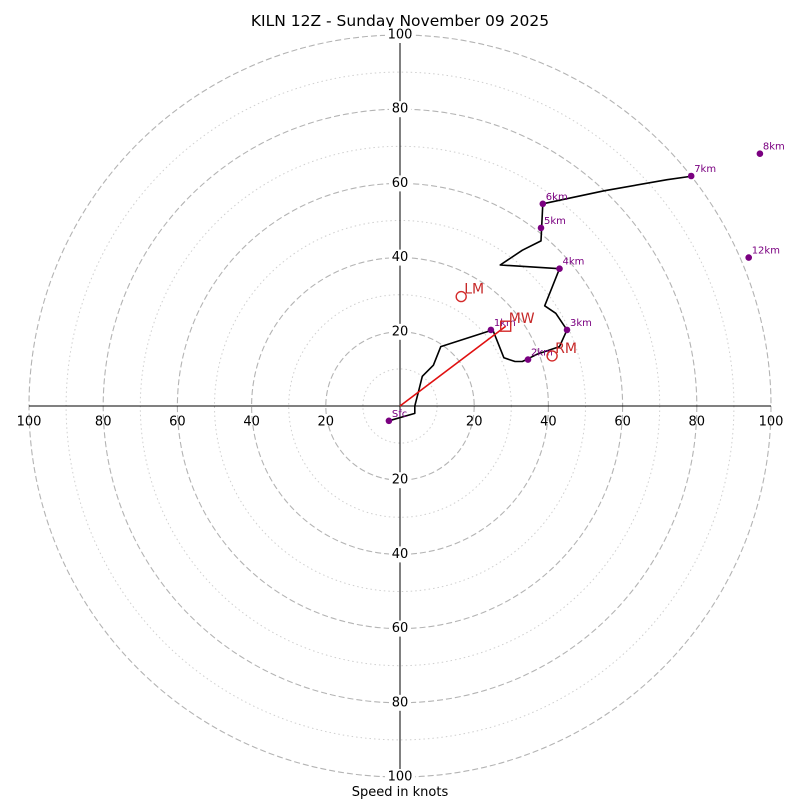 The width and height of the screenshot is (800, 800). I want to click on x-axis-label: Speed in knots, so click(400, 792).